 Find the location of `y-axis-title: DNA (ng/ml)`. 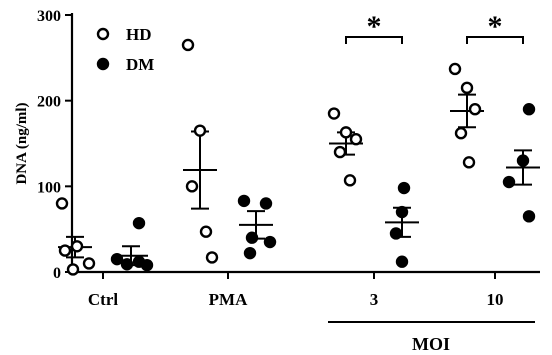

y-axis-title: DNA (ng/ml) is located at coordinates (22, 143).